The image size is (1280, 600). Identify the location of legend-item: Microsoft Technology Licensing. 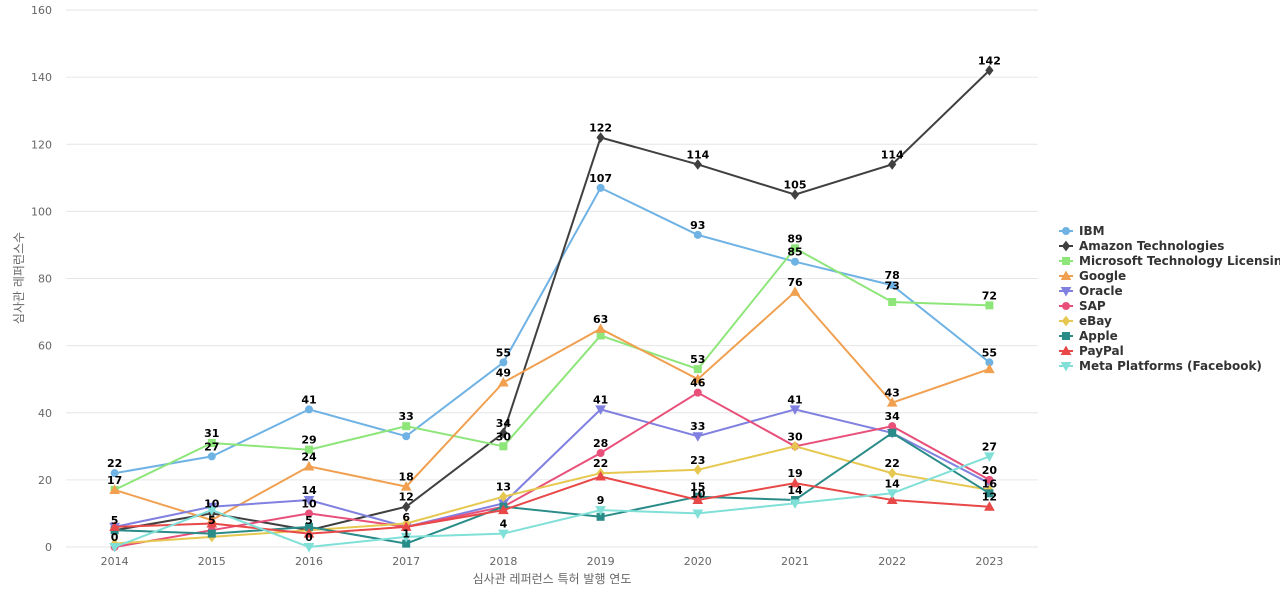
(1169, 261).